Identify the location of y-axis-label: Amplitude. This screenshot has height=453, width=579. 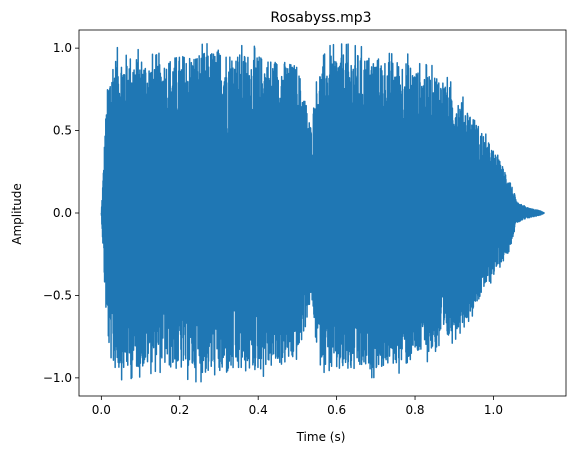
(17, 214).